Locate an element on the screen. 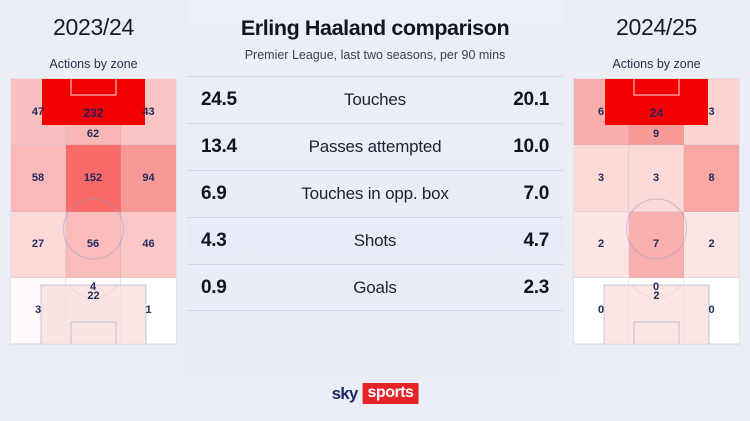 The height and width of the screenshot is (421, 750). zone-value: 43 is located at coordinates (148, 111).